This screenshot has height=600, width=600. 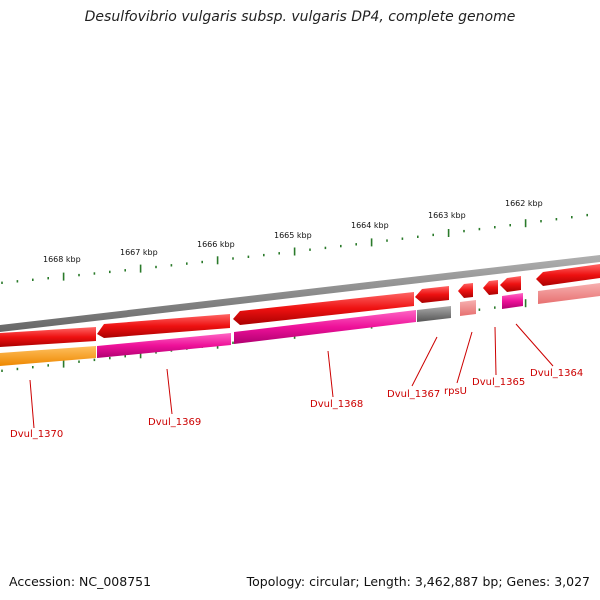 I want to click on backbone-ring, so click(x=300, y=293).